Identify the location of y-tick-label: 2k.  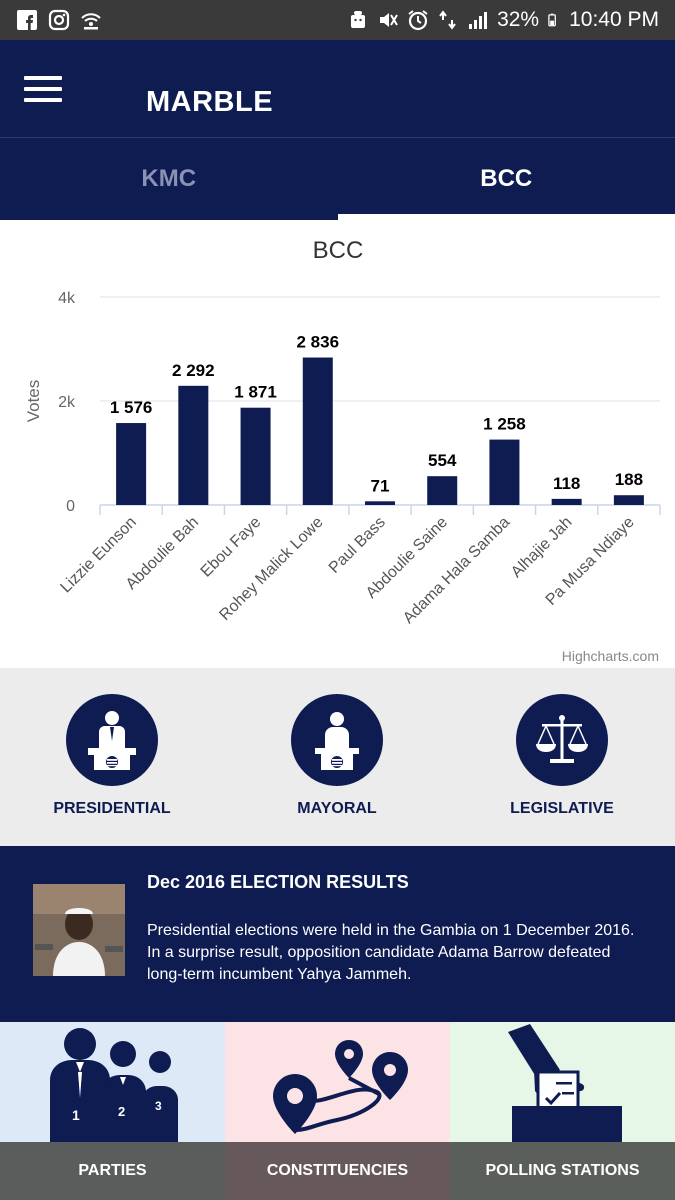
(67, 402).